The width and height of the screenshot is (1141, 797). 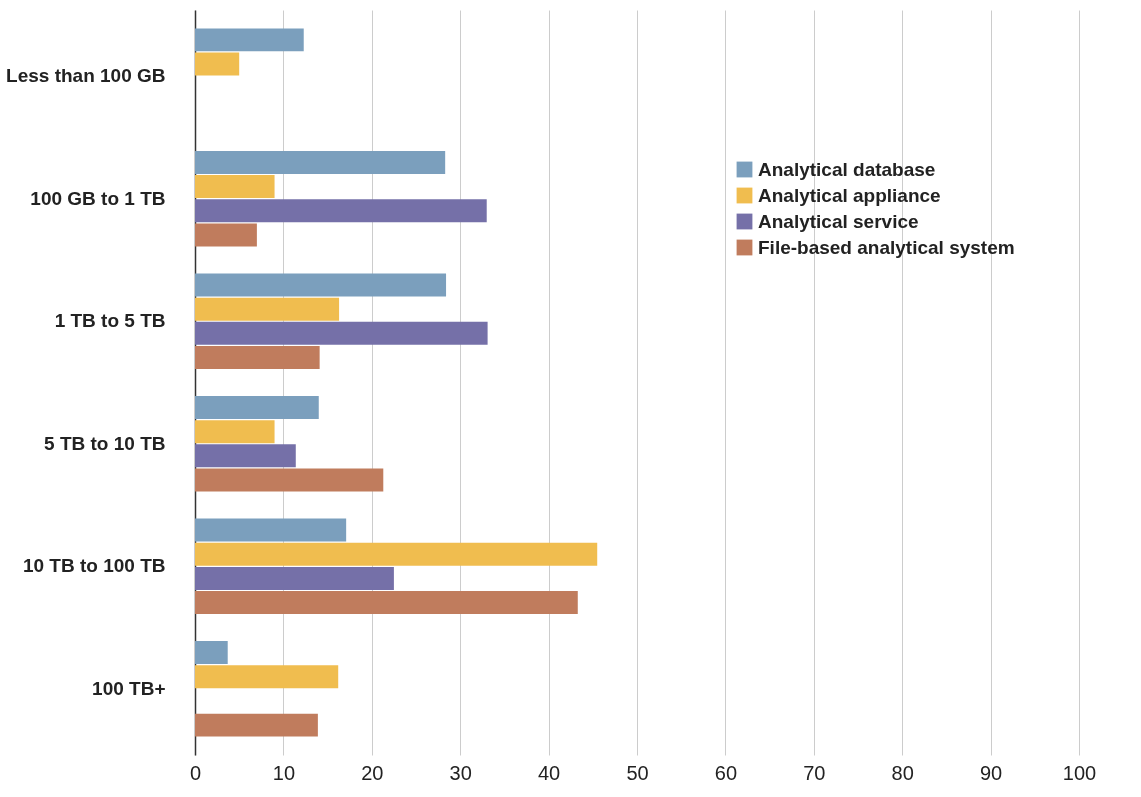 What do you see at coordinates (94, 566) in the screenshot?
I see `y-tick-label: 10 TB to 100 TB` at bounding box center [94, 566].